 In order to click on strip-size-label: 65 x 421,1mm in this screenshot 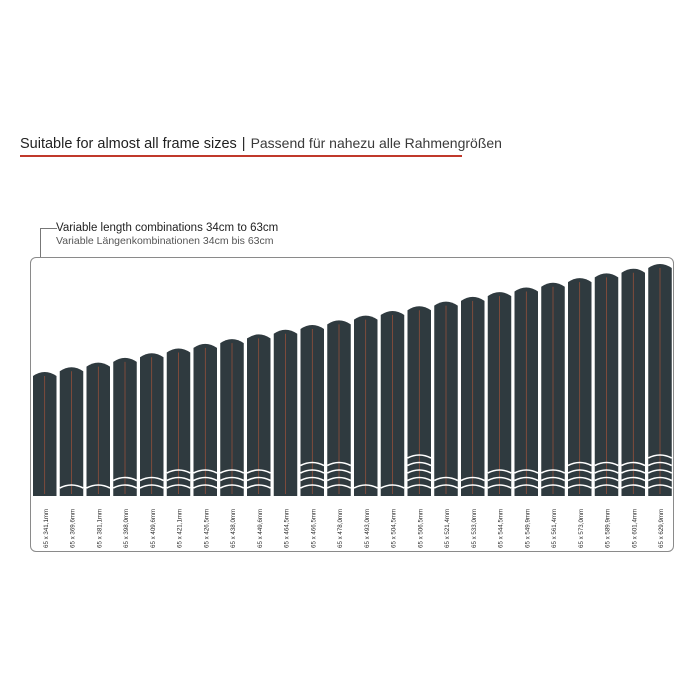, I will do `click(180, 528)`.